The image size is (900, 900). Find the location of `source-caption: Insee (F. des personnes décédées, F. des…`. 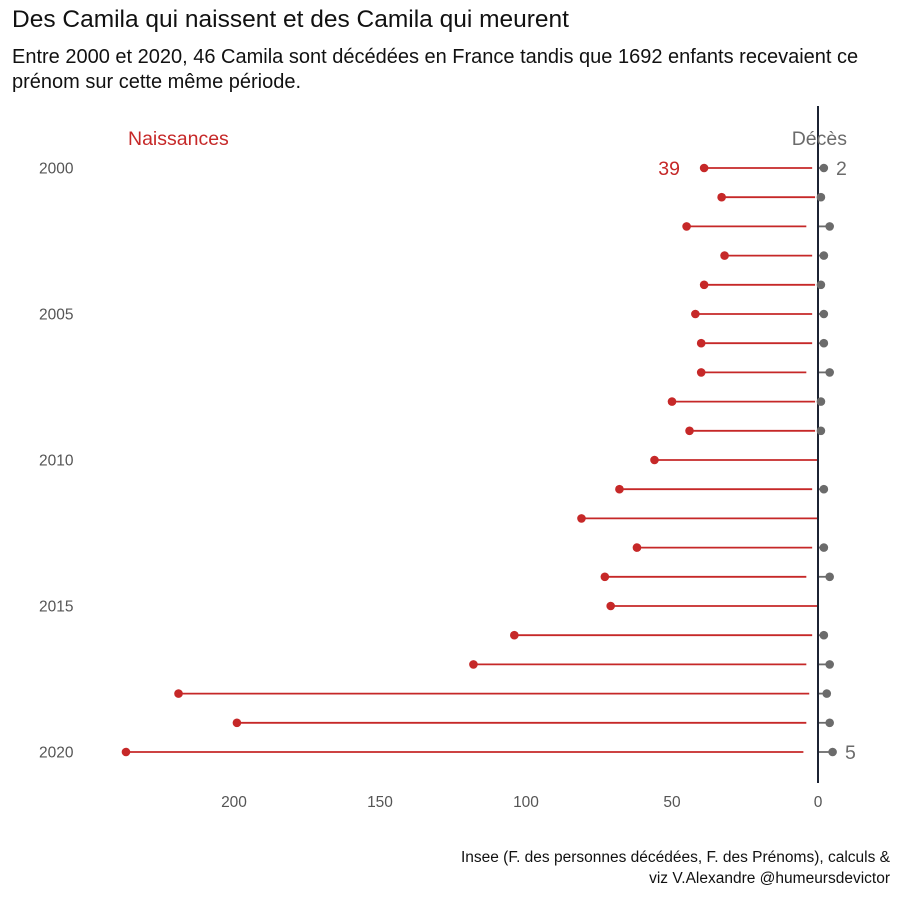

source-caption: Insee (F. des personnes décédées, F. des… is located at coordinates (675, 868).